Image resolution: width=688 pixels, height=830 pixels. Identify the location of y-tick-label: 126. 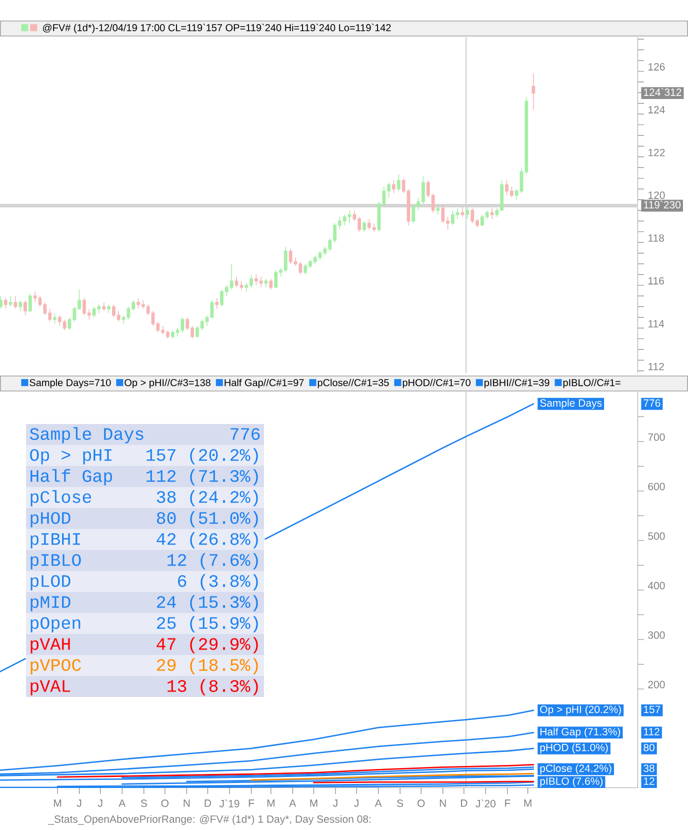
(656, 67).